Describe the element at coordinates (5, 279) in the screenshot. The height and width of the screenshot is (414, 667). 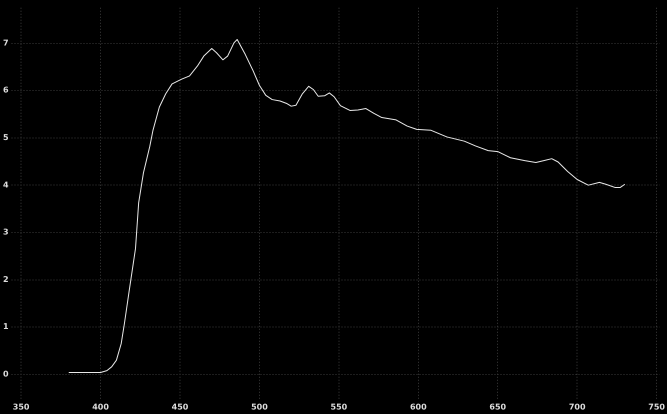
I see `y-tick-label: 2` at that location.